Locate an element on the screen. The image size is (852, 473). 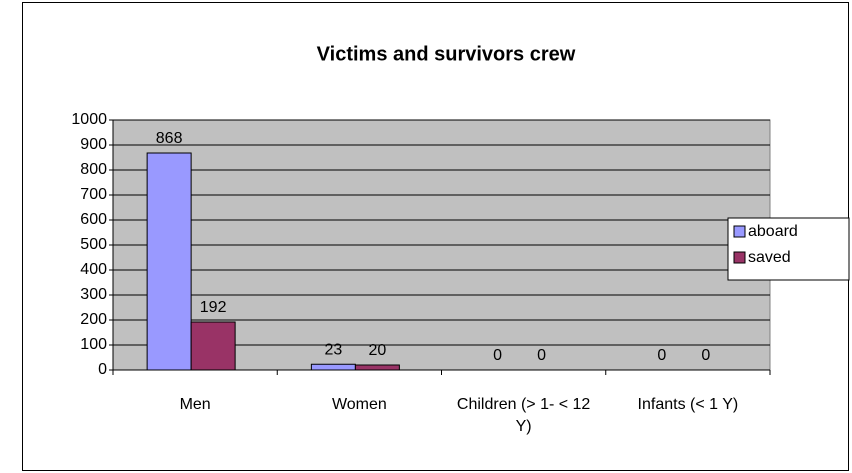
value-label: 868 is located at coordinates (169, 138).